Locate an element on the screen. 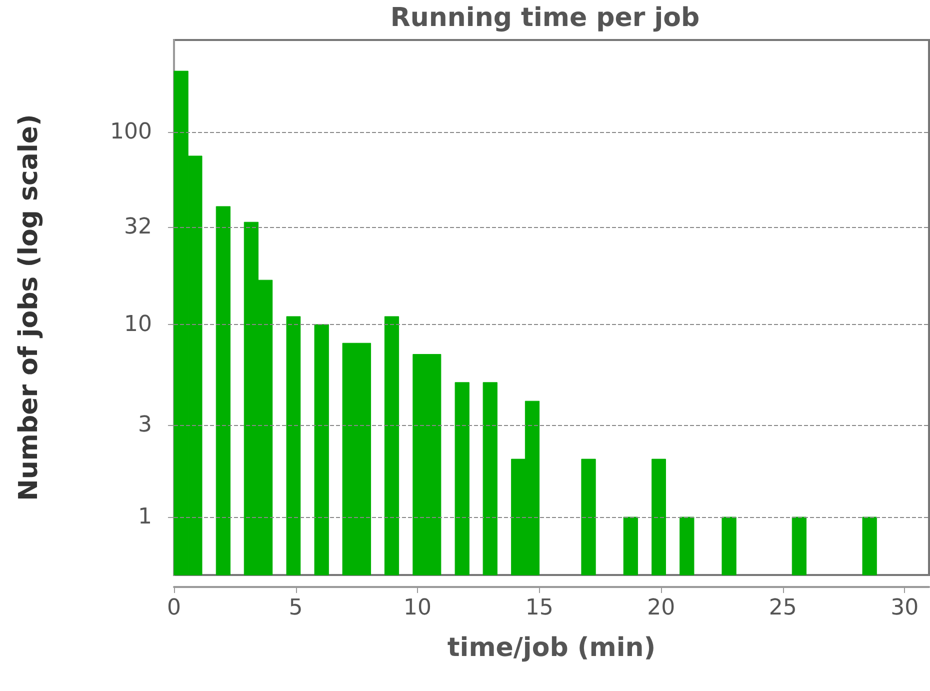  x-tick-label: 5 is located at coordinates (295, 608).